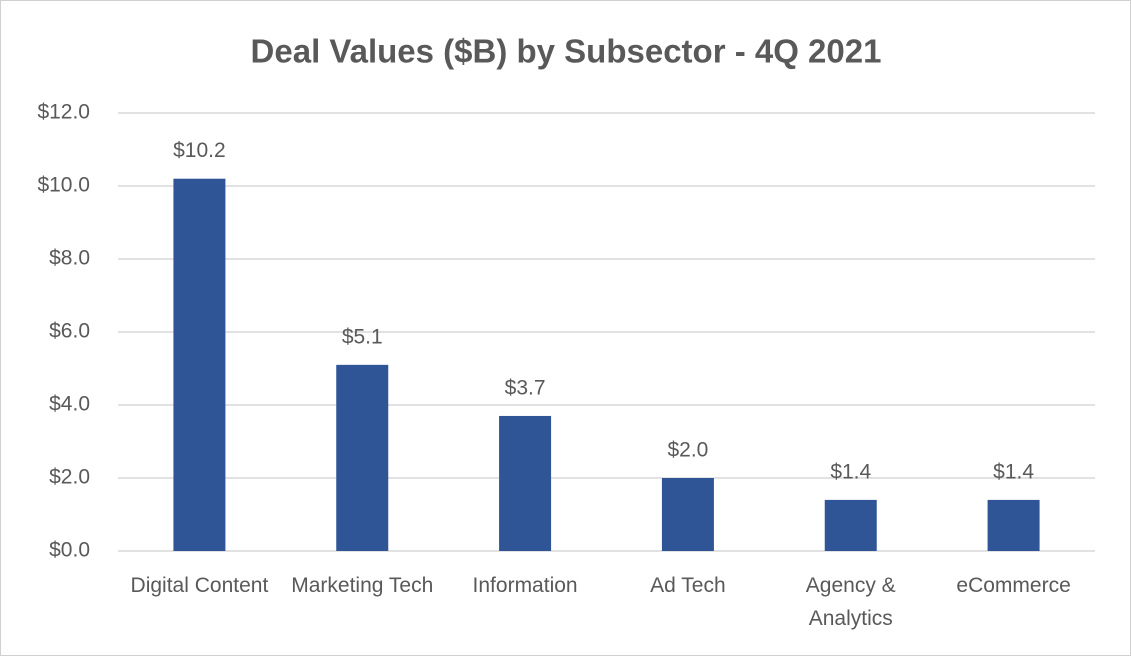 This screenshot has height=656, width=1131. I want to click on y-tick-label: $12.0, so click(63, 112).